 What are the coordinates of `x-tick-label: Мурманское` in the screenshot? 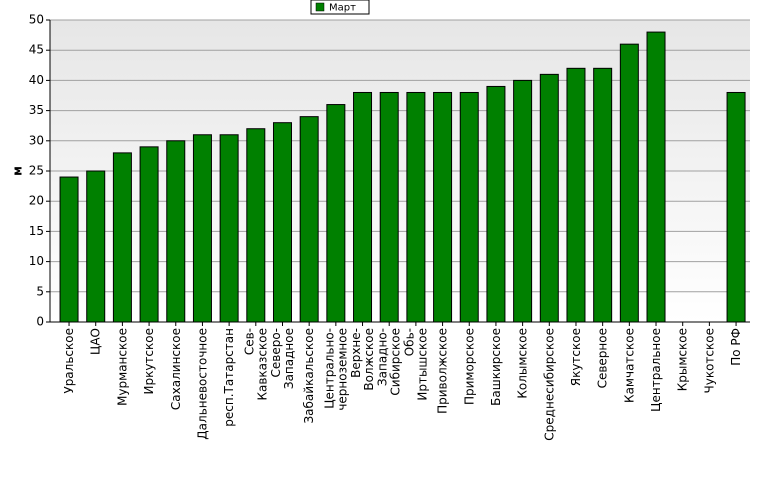 It's located at (122, 367).